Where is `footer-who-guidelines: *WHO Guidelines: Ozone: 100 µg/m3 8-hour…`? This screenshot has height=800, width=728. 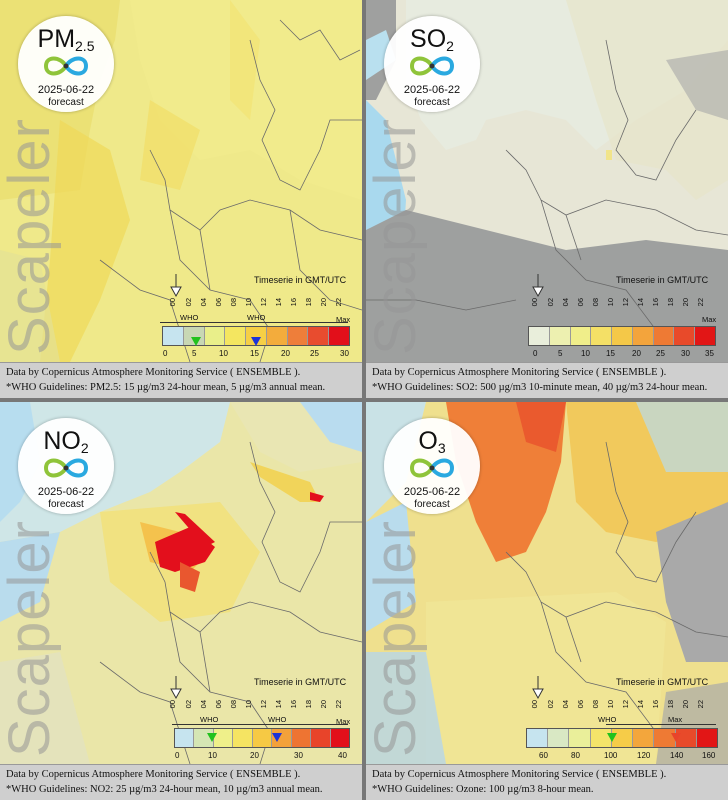
footer-who-guidelines: *WHO Guidelines: Ozone: 100 µg/m3 8-hour… is located at coordinates (483, 789).